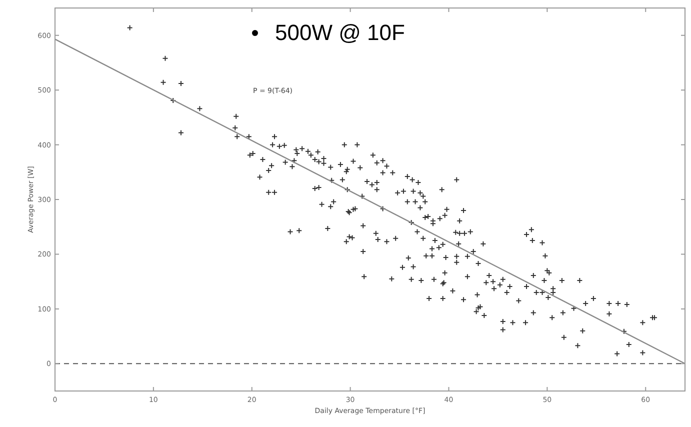 This screenshot has height=427, width=691. I want to click on annotation: 500W @ 10F, so click(340, 32).